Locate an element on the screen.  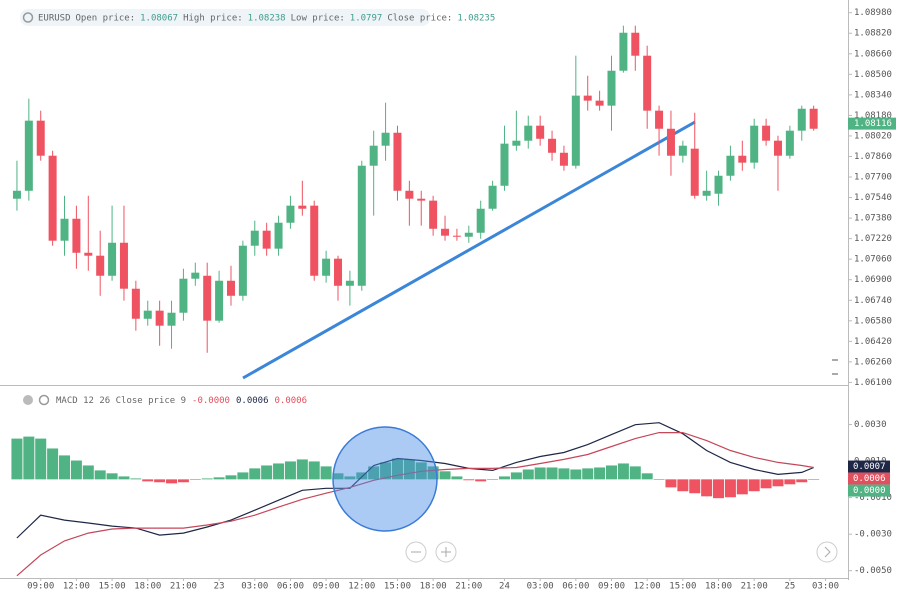
close-icon is located at coordinates (28, 400).